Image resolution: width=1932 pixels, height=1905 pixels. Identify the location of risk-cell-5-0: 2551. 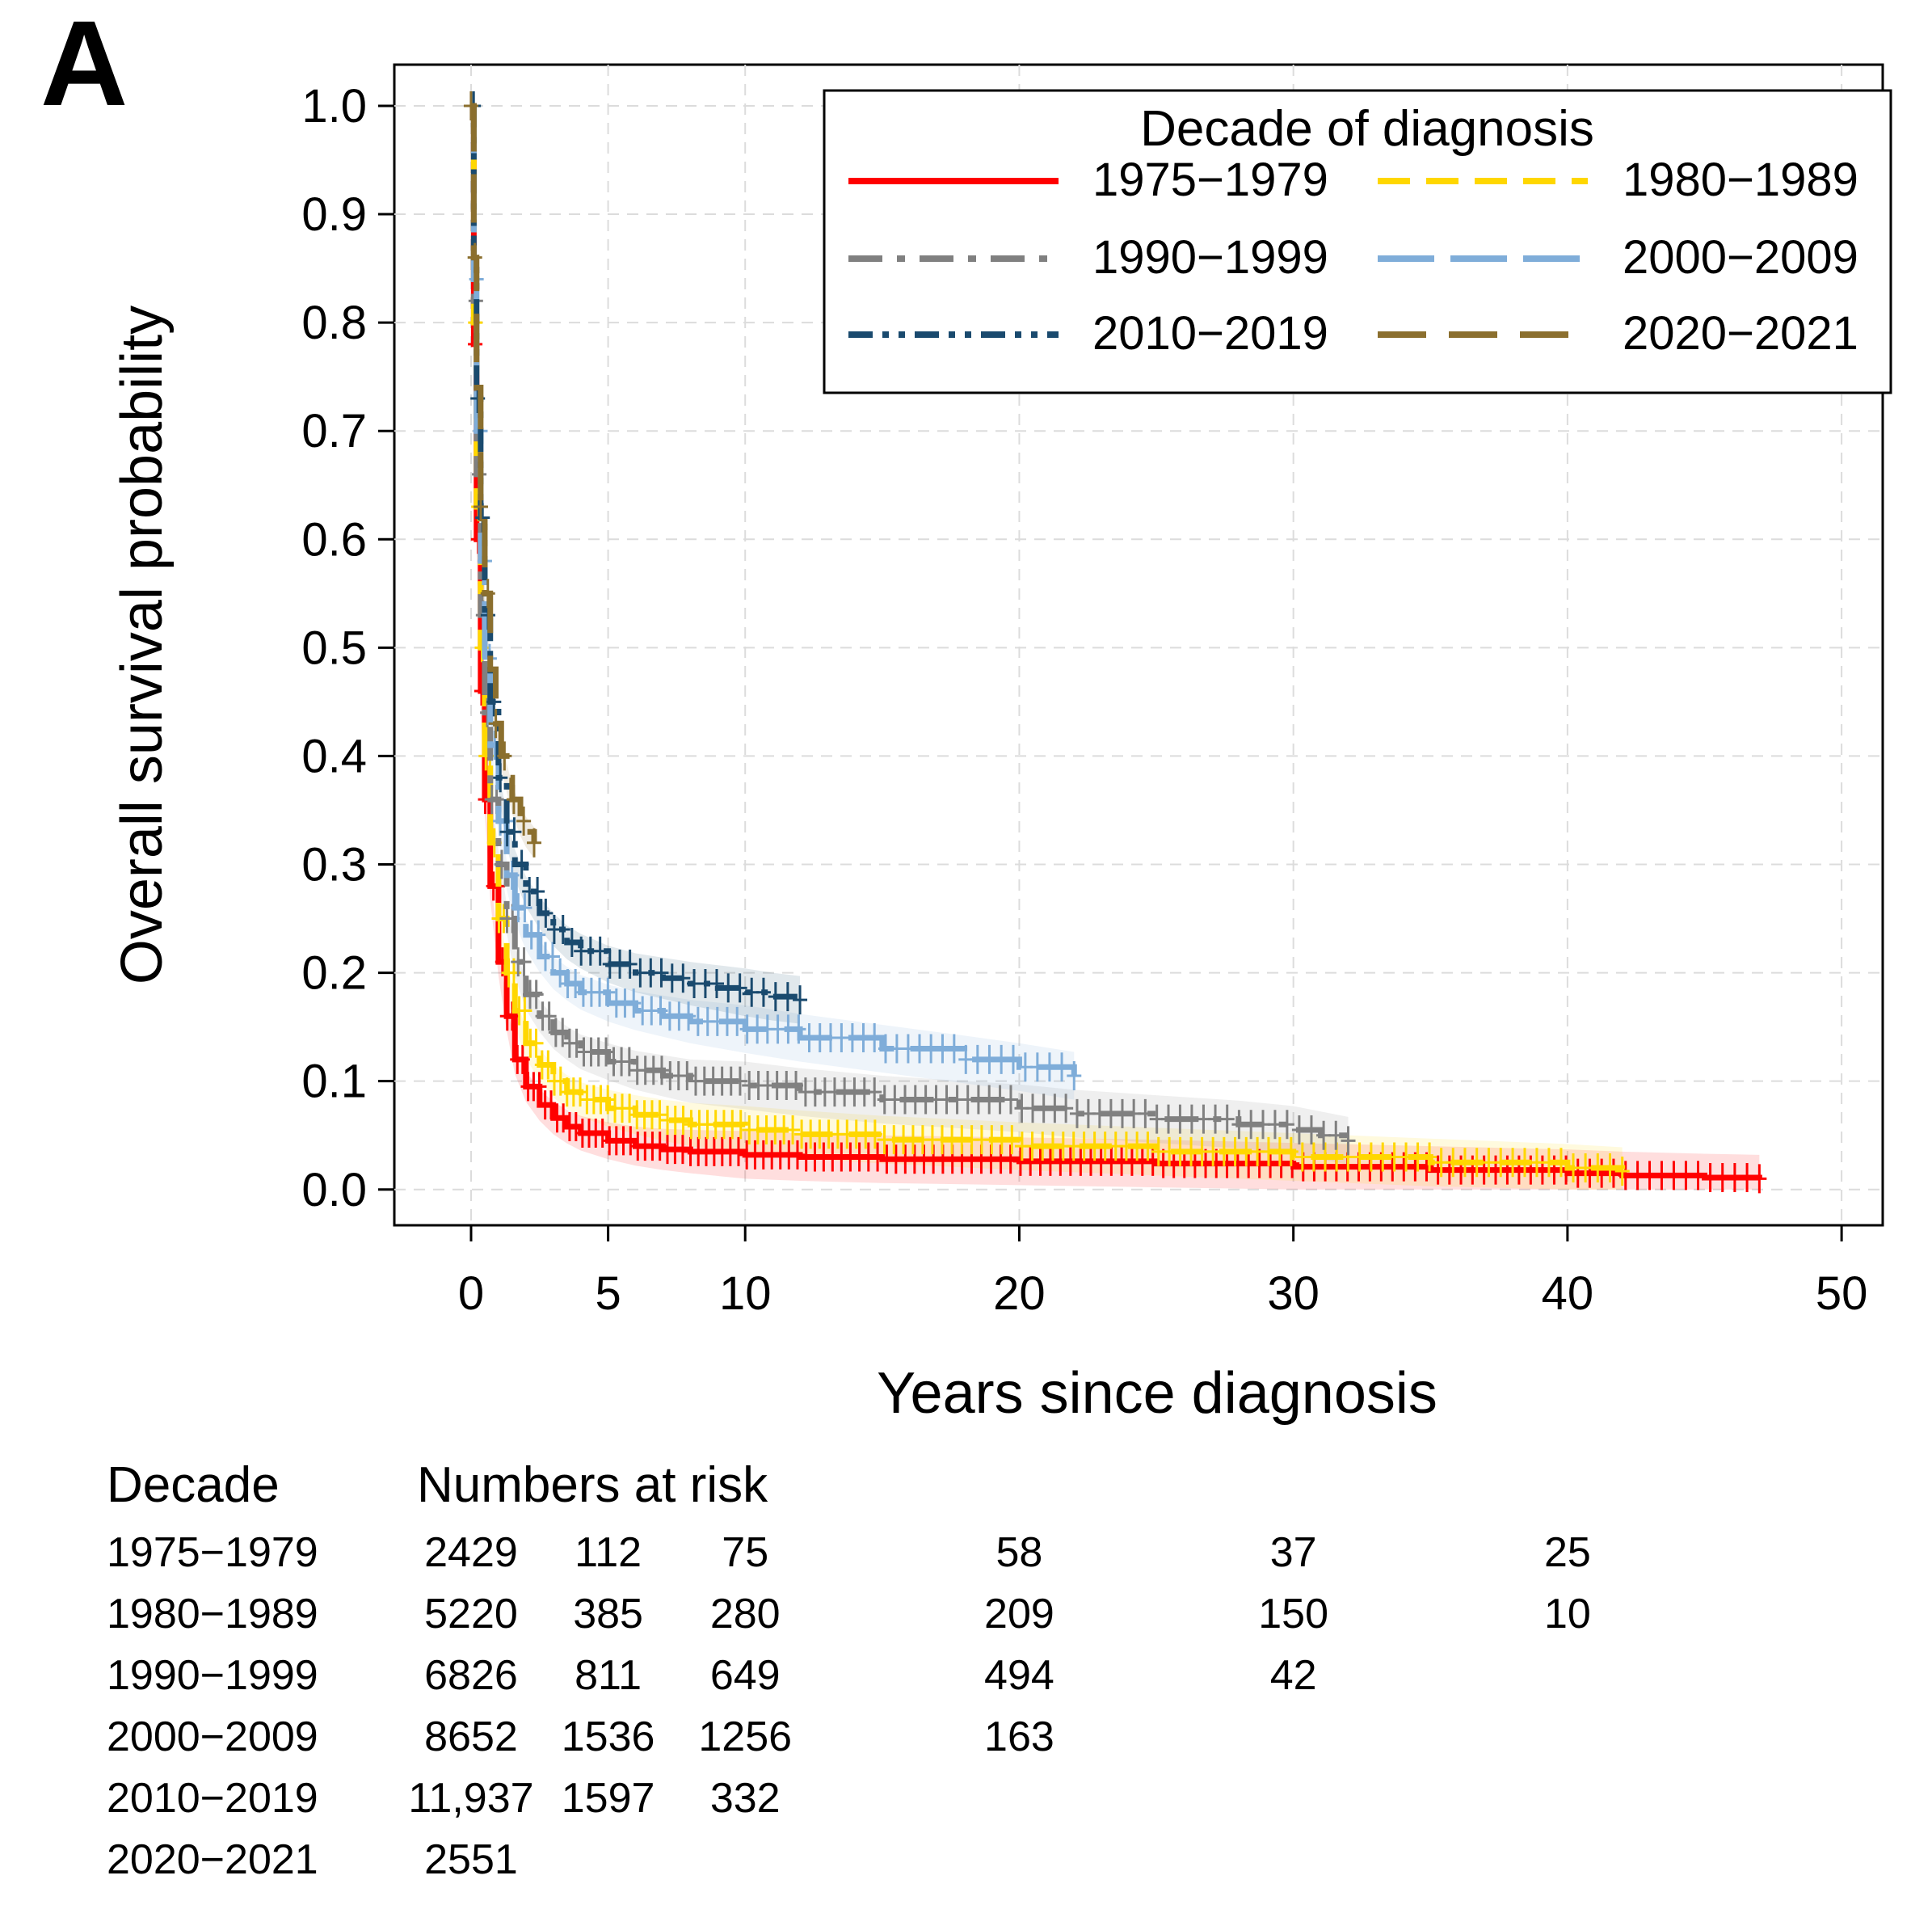
(471, 1859).